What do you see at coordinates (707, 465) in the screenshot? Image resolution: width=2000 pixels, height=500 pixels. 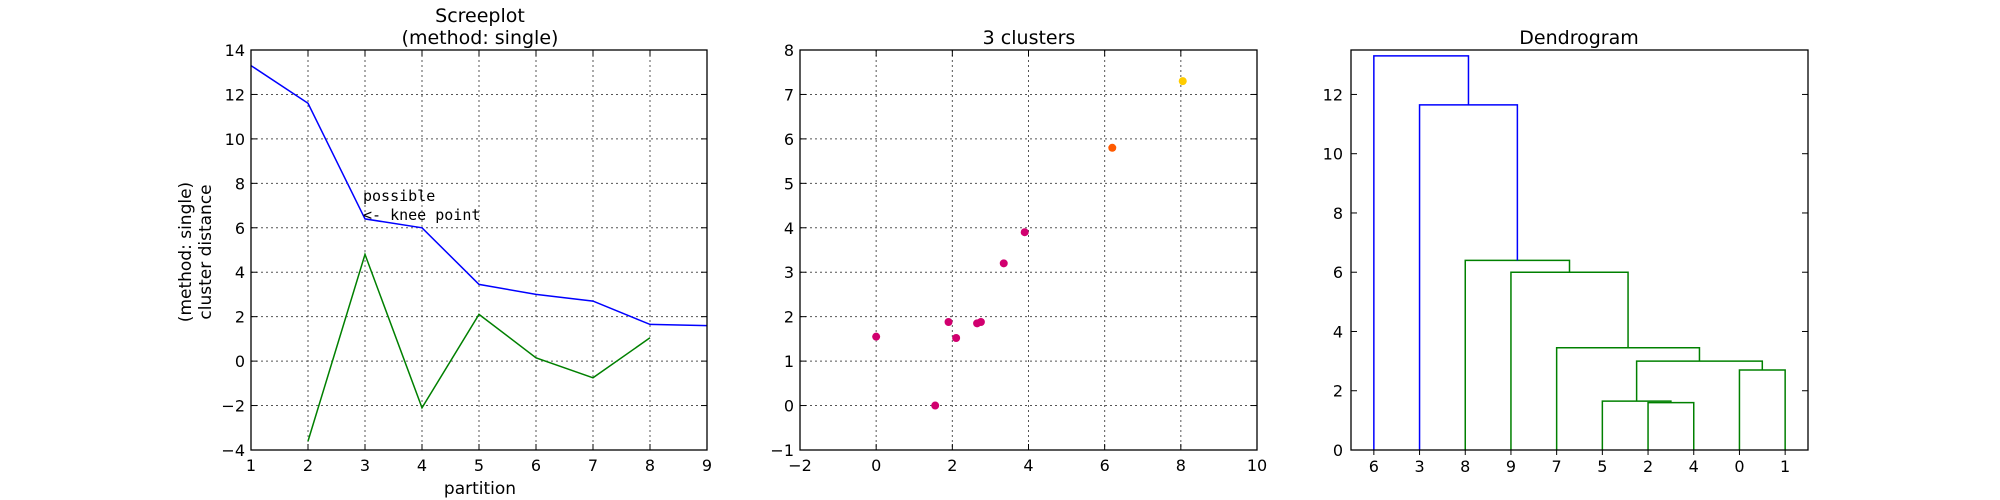 I see `screeplot-xtick-label: 9` at bounding box center [707, 465].